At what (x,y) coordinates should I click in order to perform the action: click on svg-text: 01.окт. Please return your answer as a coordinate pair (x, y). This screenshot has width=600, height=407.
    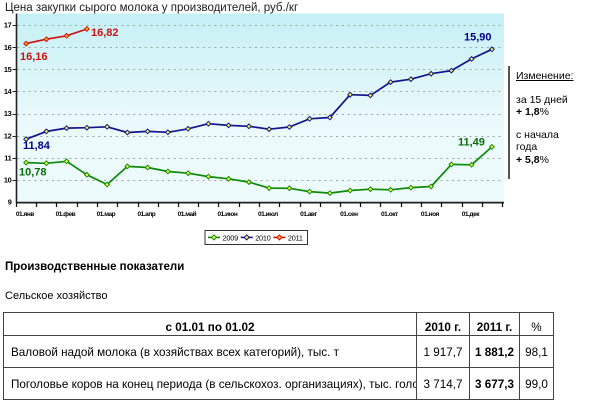
    Looking at the image, I should click on (389, 214).